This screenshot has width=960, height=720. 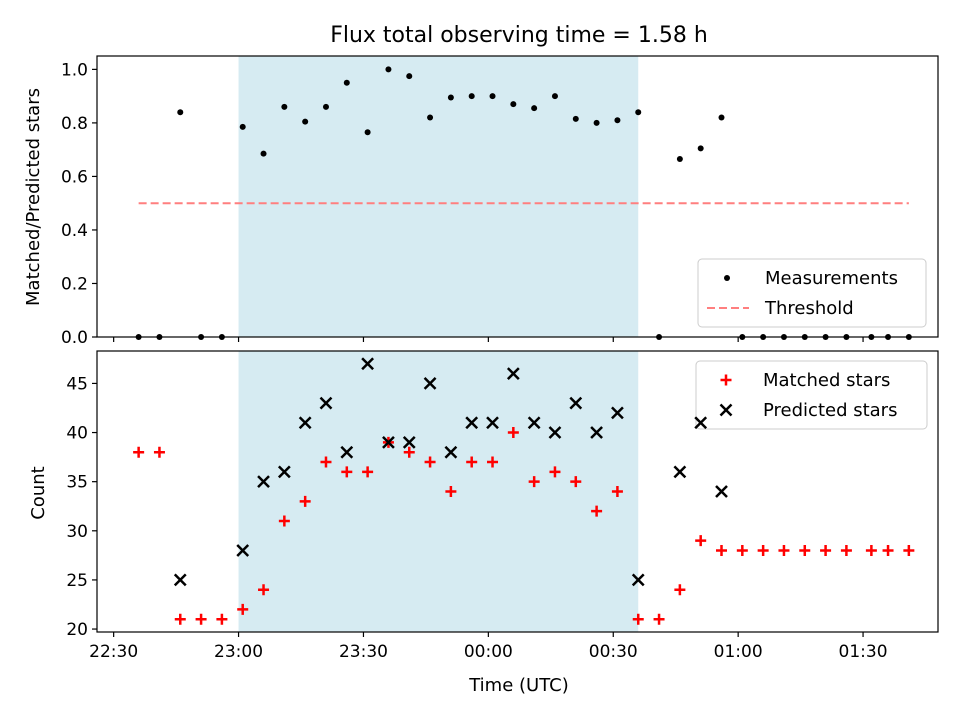 I want to click on top-y-axis-label: Matched/Predicted stars, so click(x=33, y=197).